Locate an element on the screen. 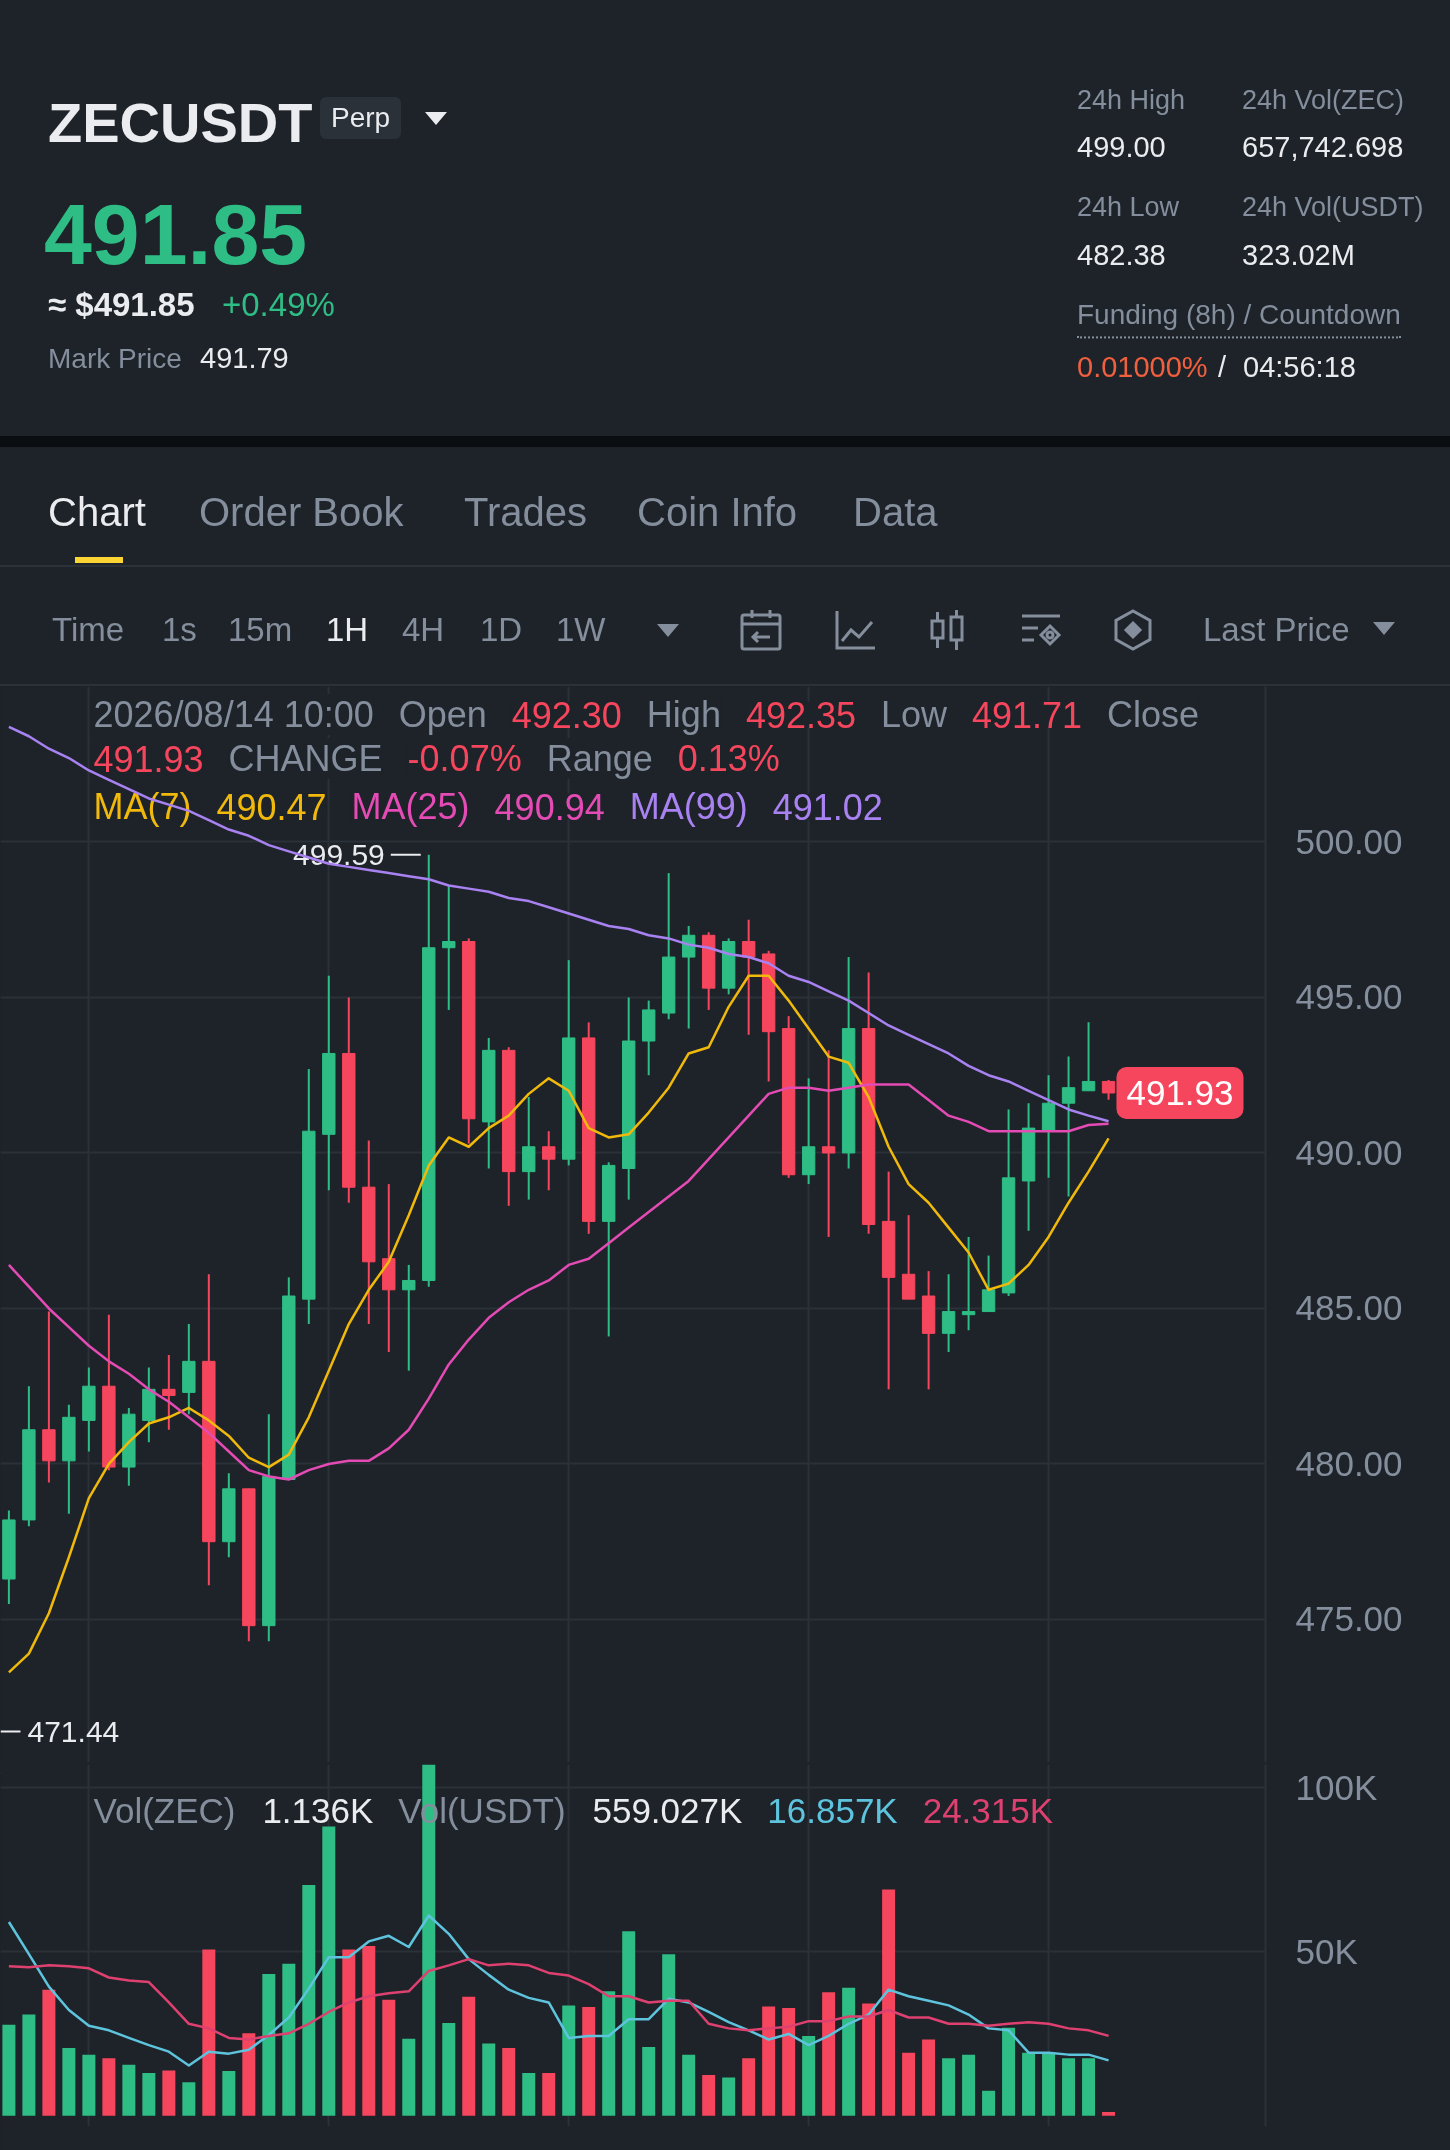 The image size is (1450, 2150). annotation: High 492.35 is located at coordinates (751, 715).